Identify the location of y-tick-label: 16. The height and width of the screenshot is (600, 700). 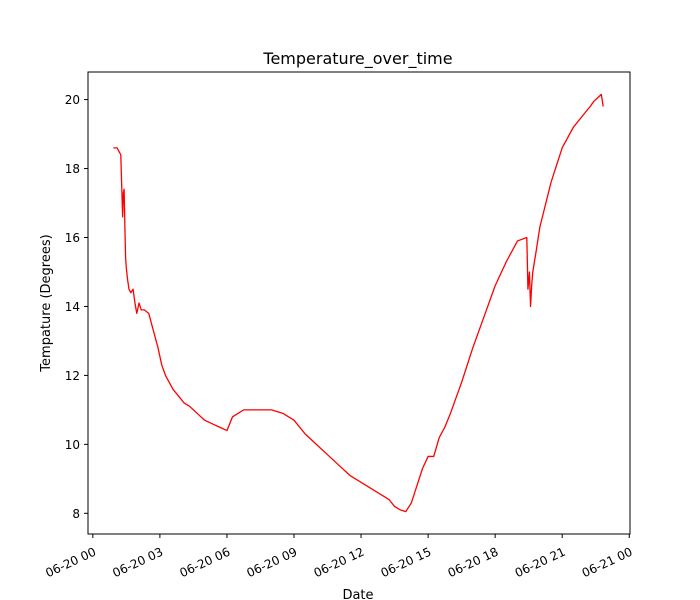
(72, 238).